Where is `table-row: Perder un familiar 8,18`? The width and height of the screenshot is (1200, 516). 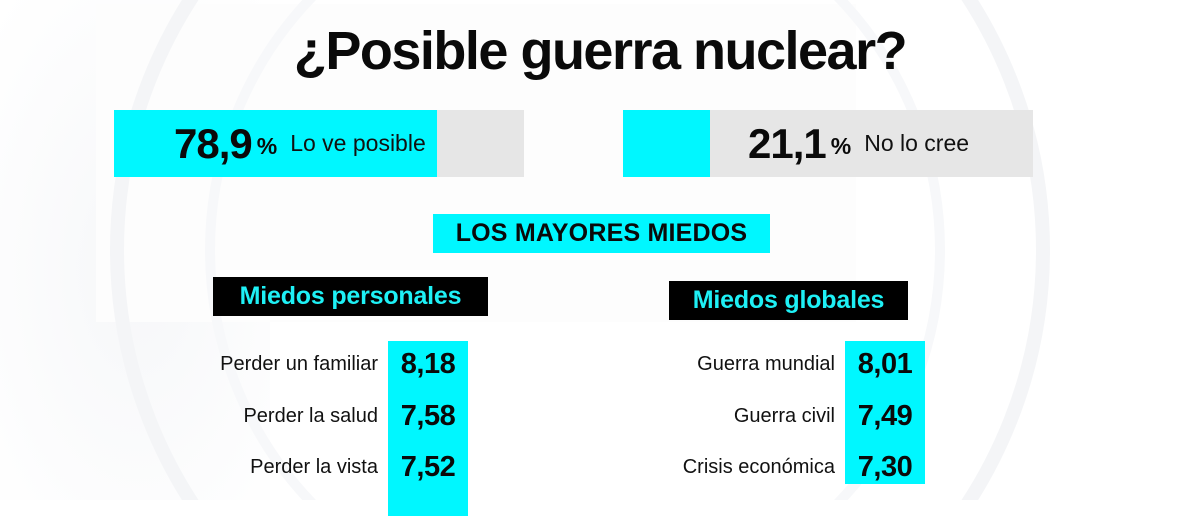 table-row: Perder un familiar 8,18 is located at coordinates (340, 364).